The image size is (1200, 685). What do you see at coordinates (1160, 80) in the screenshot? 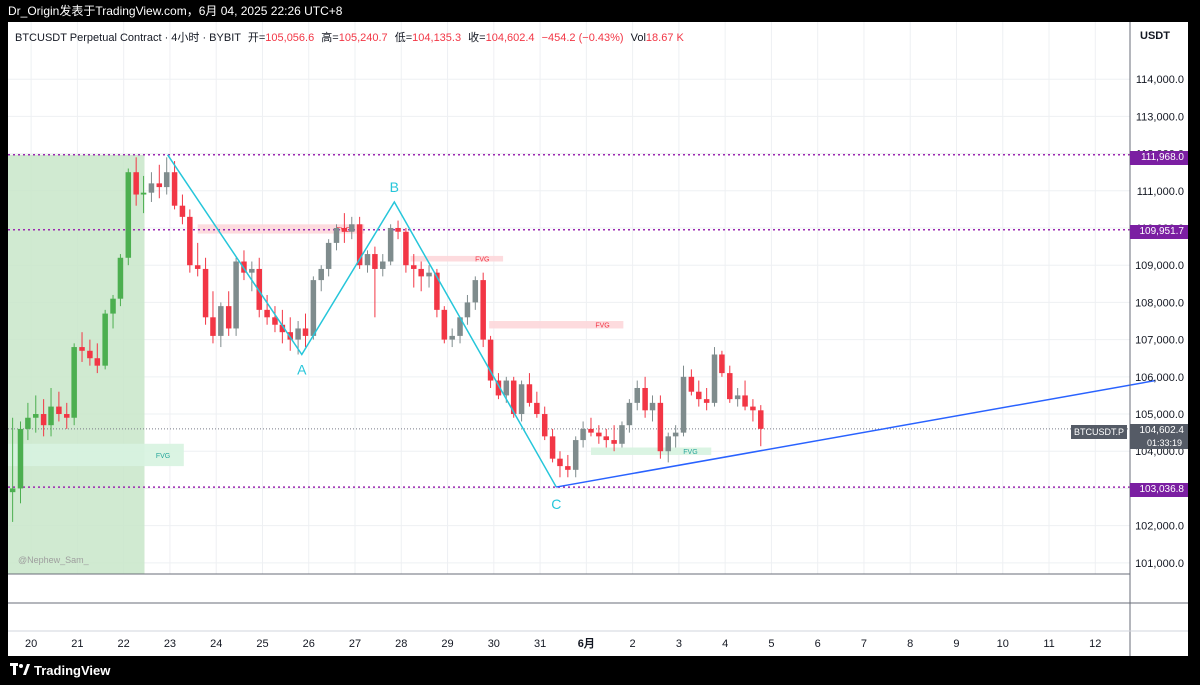
I see `price-tick-label: 114,000.0` at bounding box center [1160, 80].